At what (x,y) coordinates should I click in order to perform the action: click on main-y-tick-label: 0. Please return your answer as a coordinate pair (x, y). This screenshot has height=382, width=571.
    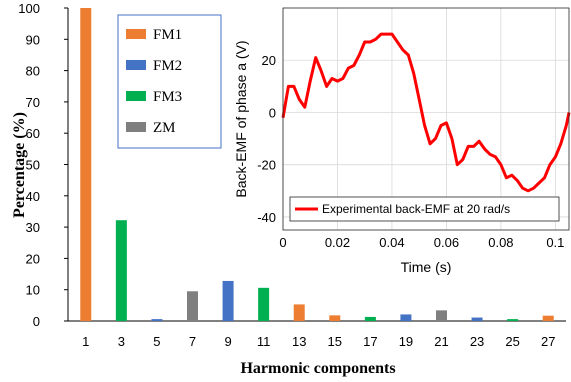
    Looking at the image, I should click on (36, 321).